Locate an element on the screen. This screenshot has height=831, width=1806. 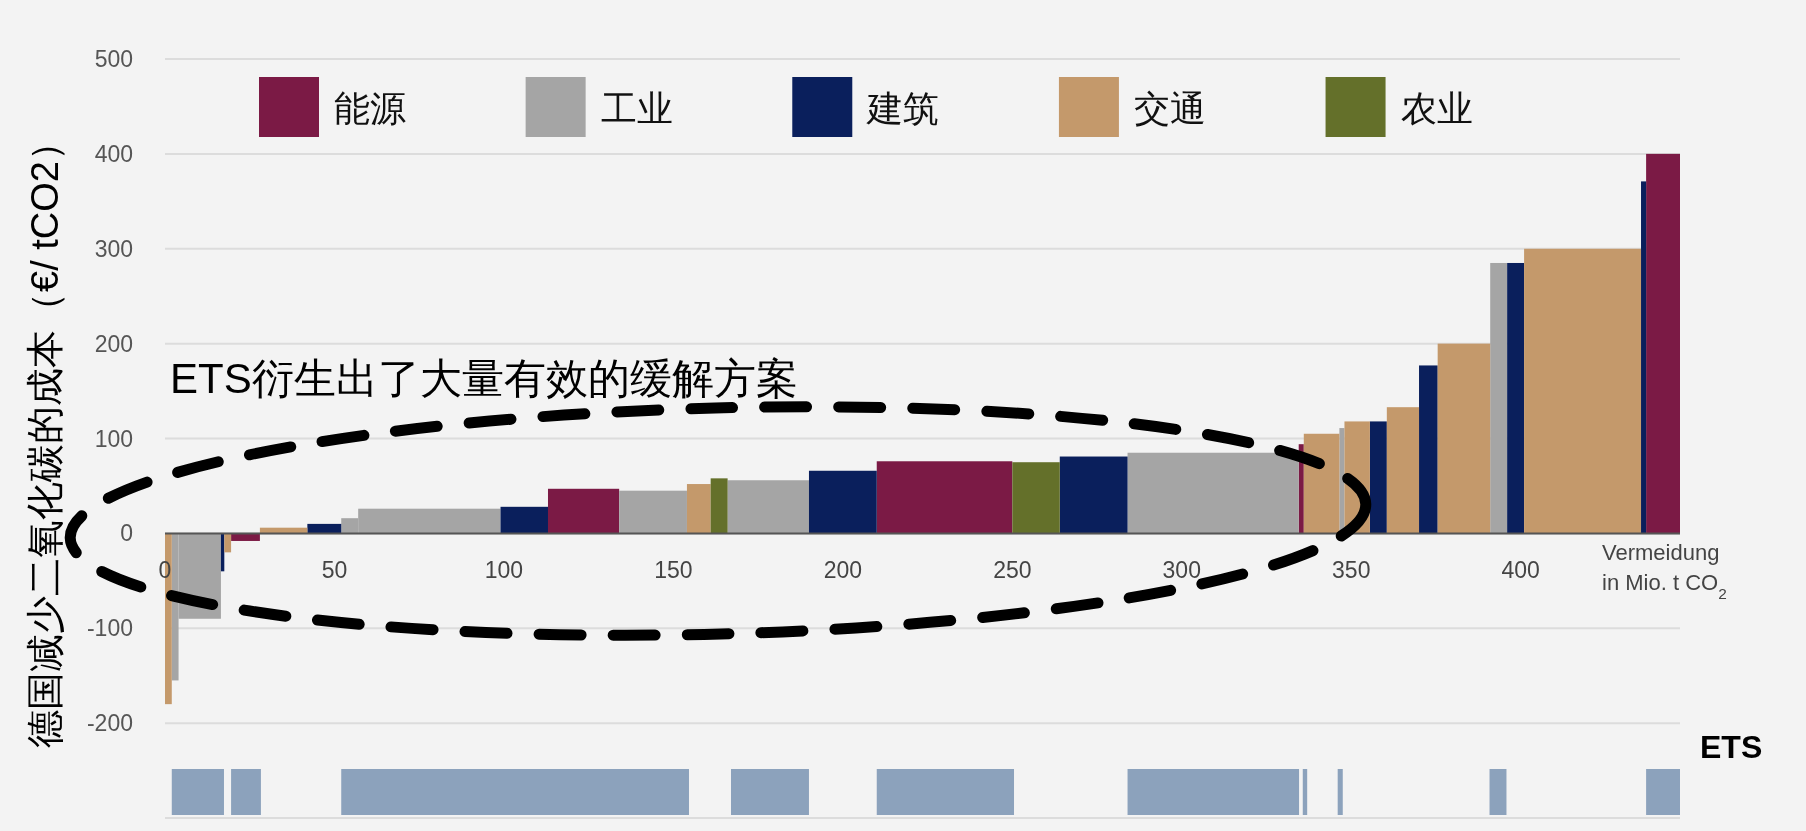
y-tick-label: 200 is located at coordinates (113, 343).